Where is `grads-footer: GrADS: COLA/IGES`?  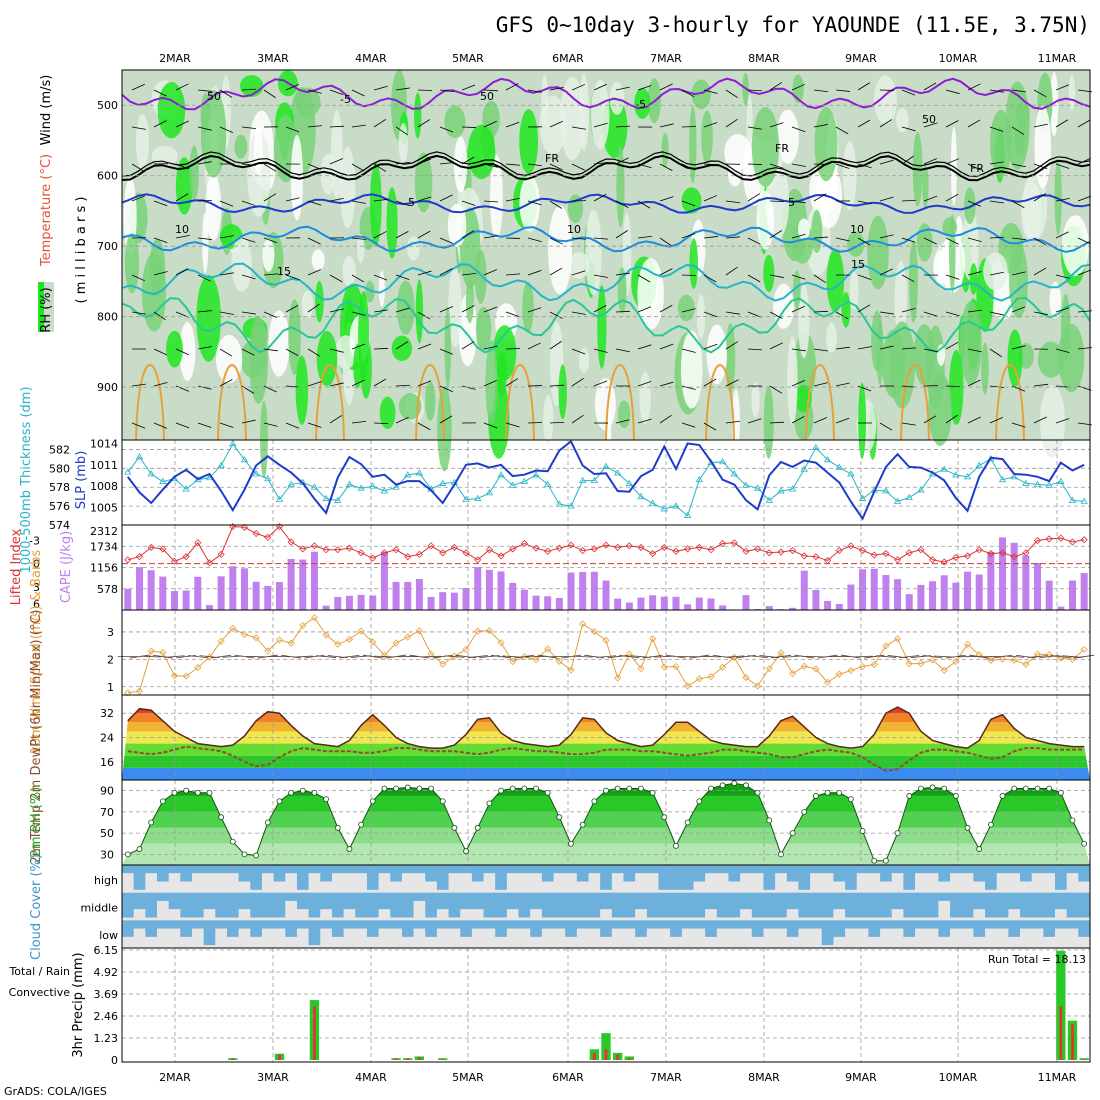
grads-footer: GrADS: COLA/IGES is located at coordinates (55, 1091).